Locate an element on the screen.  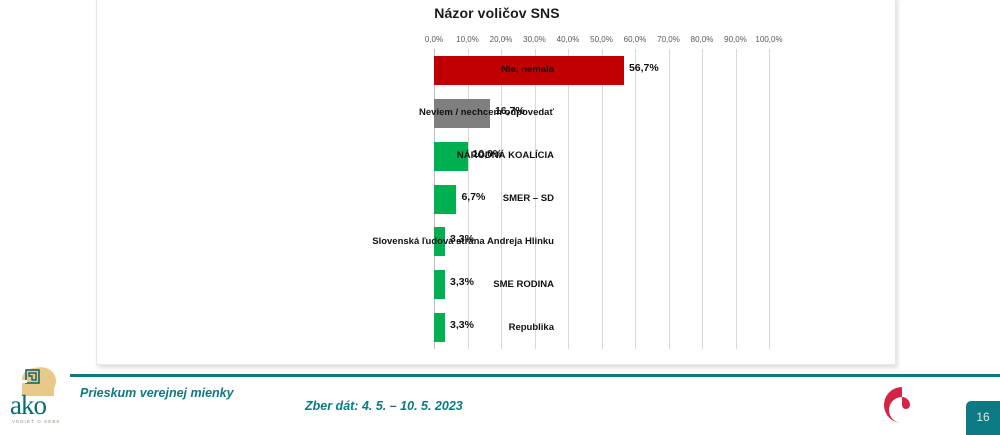
category-label: NÁRODNÁ KOALÍCIA is located at coordinates (505, 156).